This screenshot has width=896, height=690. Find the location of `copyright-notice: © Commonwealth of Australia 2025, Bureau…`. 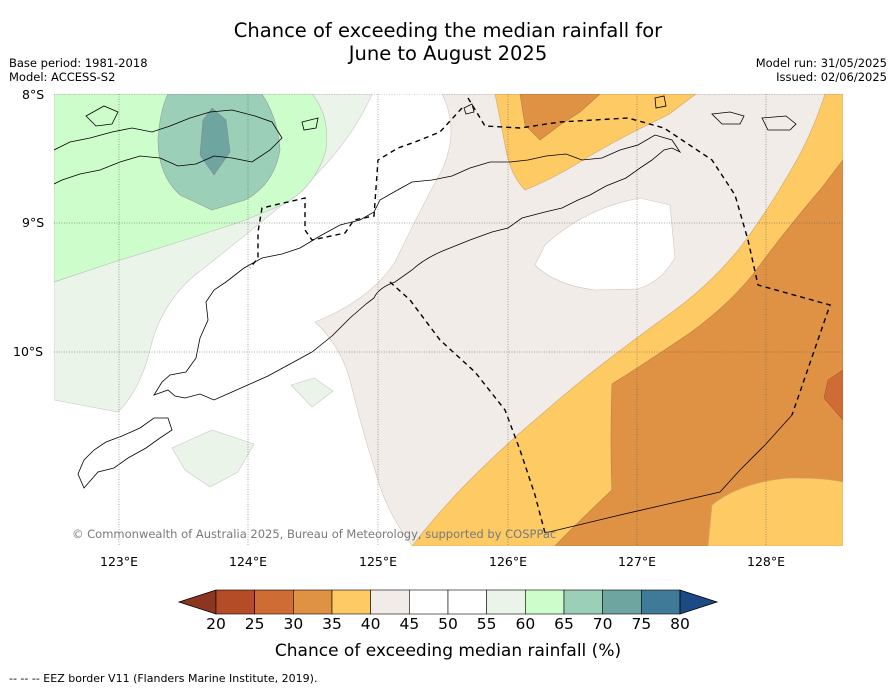

copyright-notice: © Commonwealth of Australia 2025, Bureau… is located at coordinates (314, 534).